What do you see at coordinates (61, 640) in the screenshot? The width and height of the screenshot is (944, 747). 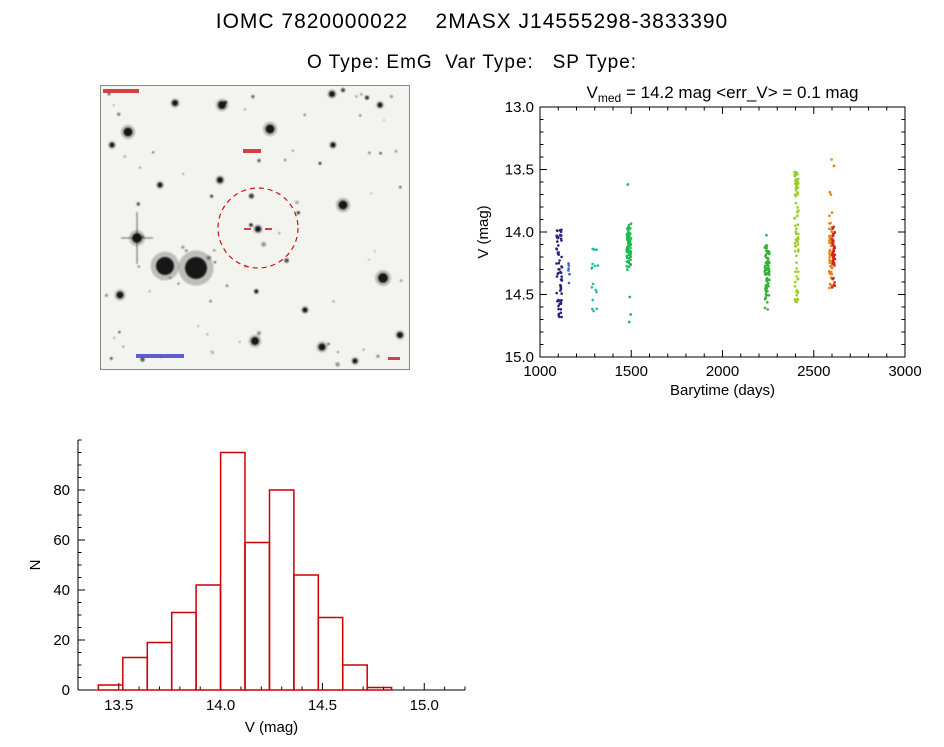 I see `svg-text: 20` at bounding box center [61, 640].